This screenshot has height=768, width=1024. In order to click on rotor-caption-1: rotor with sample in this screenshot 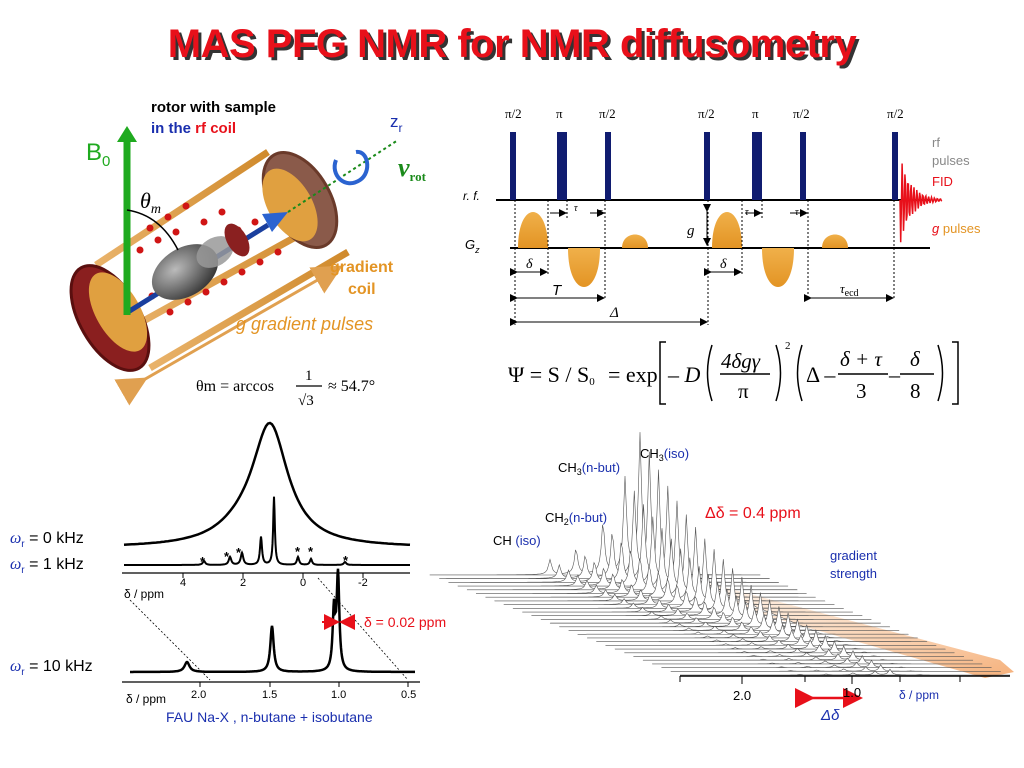, I will do `click(213, 107)`.